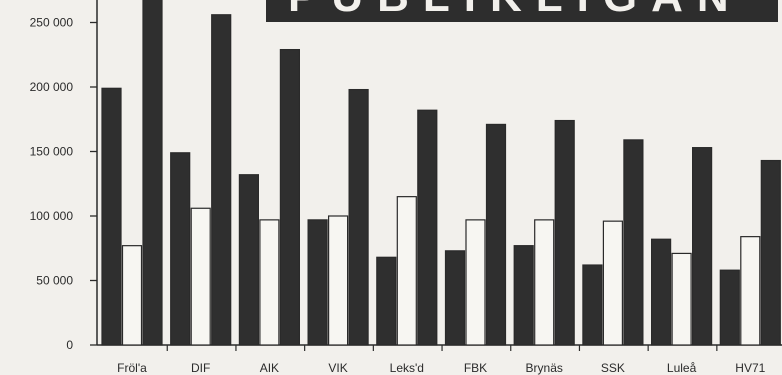 This screenshot has width=782, height=375. Describe the element at coordinates (337, 368) in the screenshot. I see `x-tick-label: VIK` at that location.